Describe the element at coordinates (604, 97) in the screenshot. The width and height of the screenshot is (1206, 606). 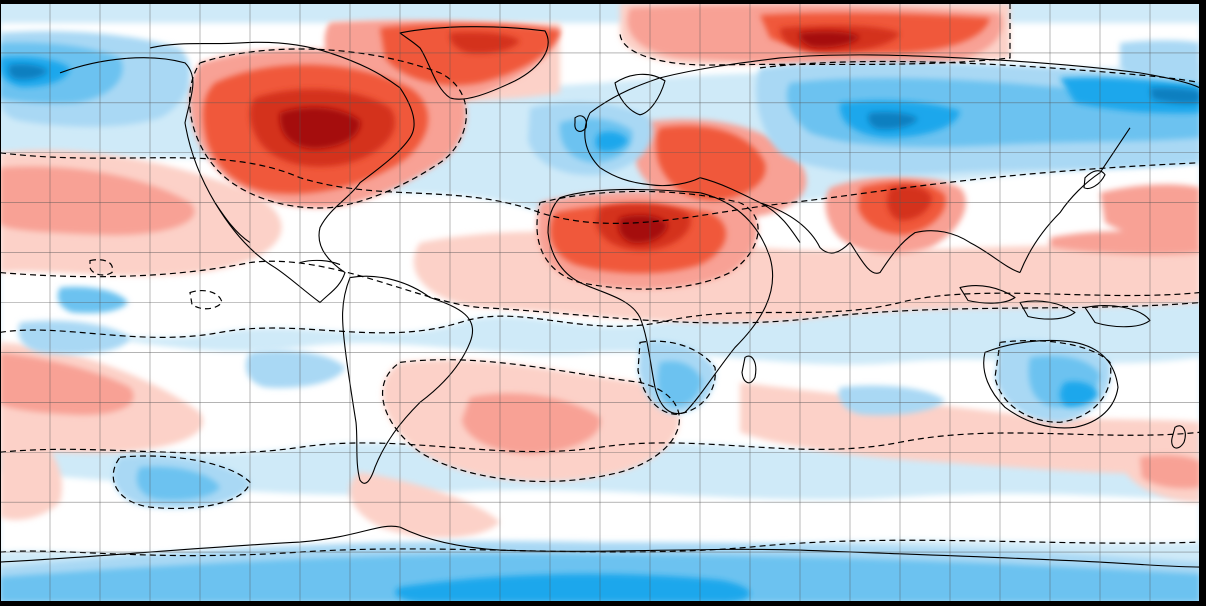
I see `cold-core-patches` at that location.